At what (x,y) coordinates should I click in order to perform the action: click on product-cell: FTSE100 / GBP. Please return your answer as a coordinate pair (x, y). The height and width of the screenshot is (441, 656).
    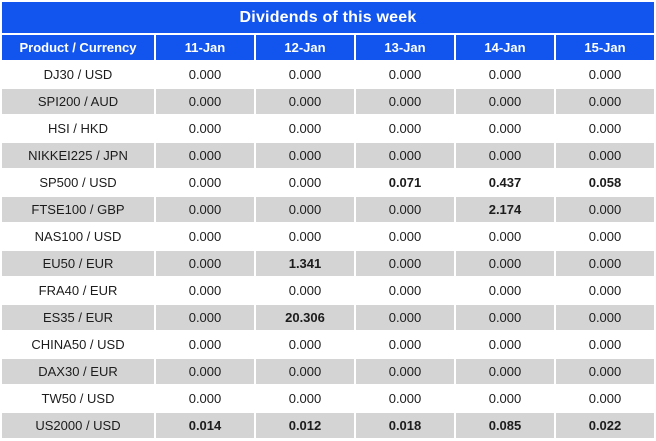
    Looking at the image, I should click on (78, 209).